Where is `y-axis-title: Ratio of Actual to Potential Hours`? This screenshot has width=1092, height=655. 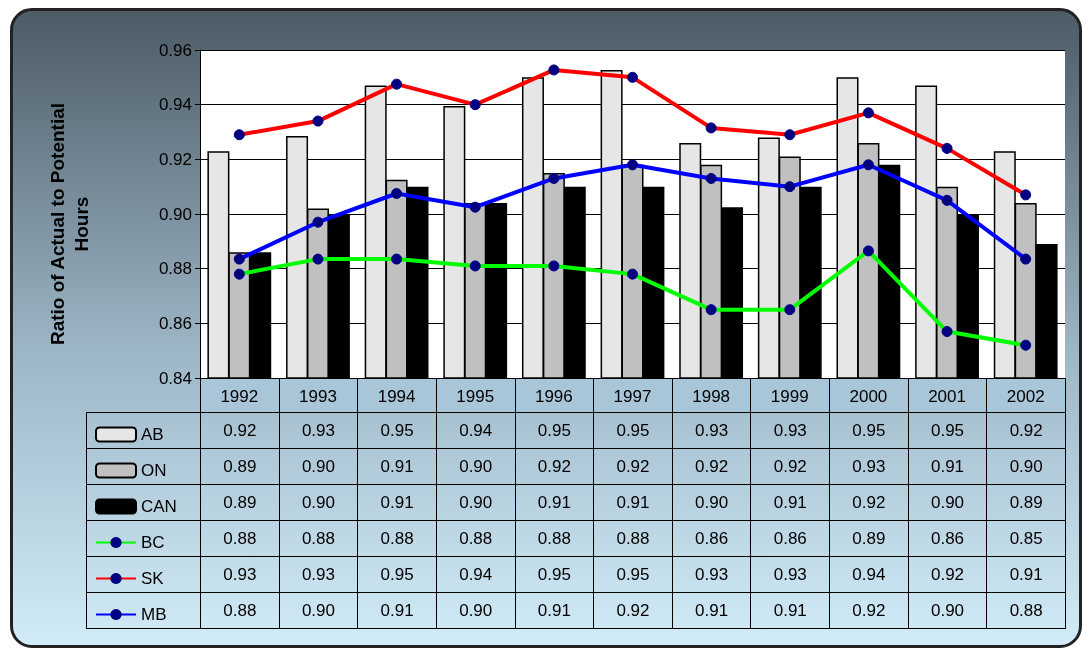 y-axis-title: Ratio of Actual to Potential Hours is located at coordinates (69, 224).